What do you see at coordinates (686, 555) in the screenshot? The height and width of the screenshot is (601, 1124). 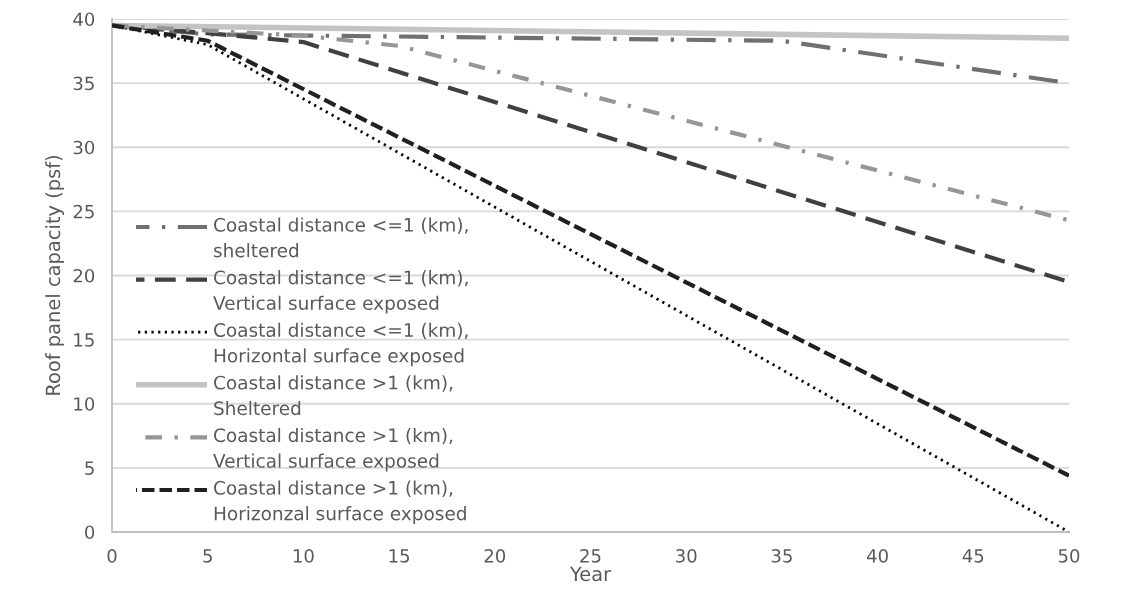 I see `x-tick-label: 30` at bounding box center [686, 555].